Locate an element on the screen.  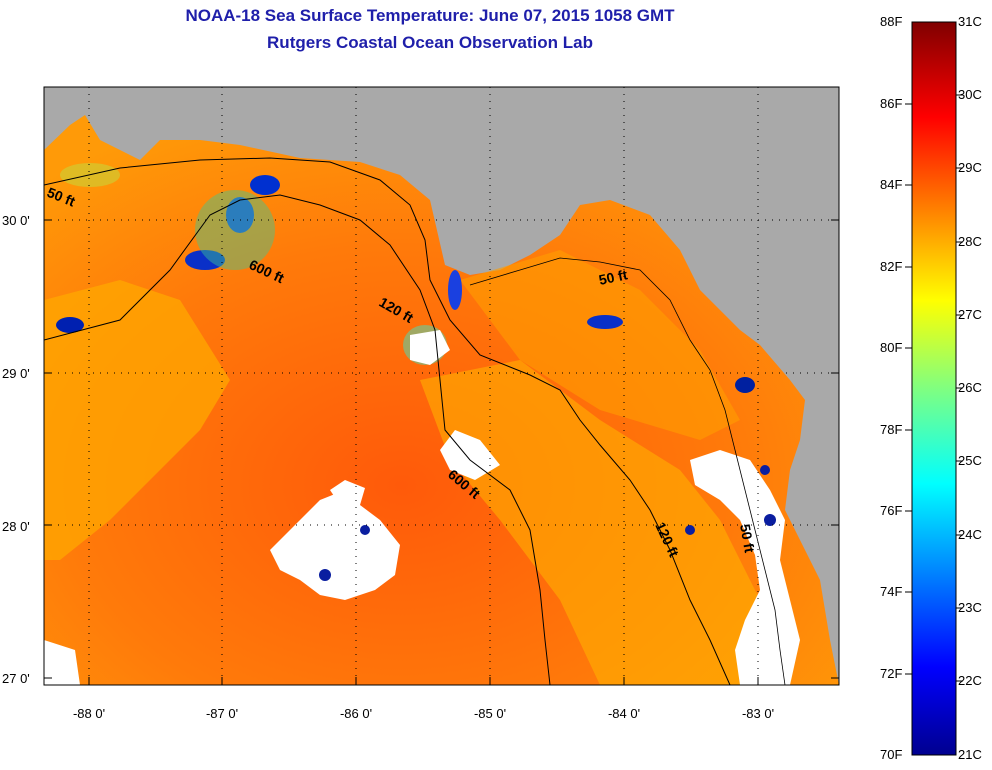
cbar-c-label: 31C is located at coordinates (970, 21).